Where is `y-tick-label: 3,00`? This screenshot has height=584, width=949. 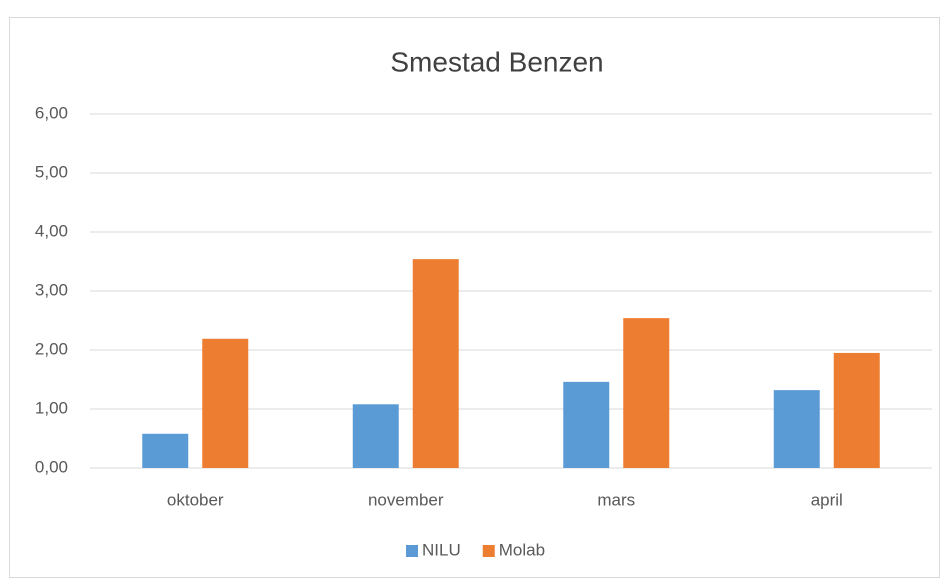 y-tick-label: 3,00 is located at coordinates (51, 289).